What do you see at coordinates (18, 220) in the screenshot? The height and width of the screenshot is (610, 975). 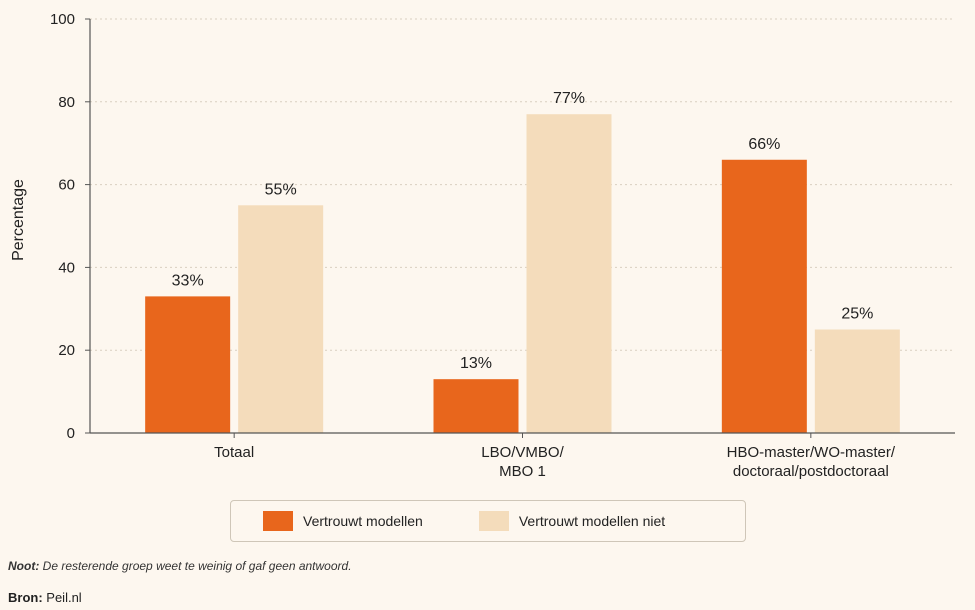 I see `y-axis-title: Percentage` at bounding box center [18, 220].